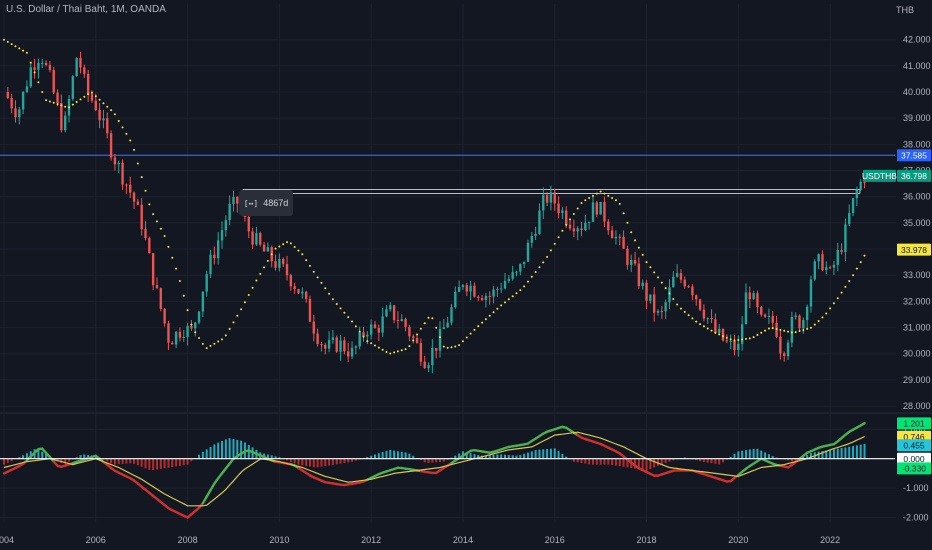 The image size is (932, 550). Describe the element at coordinates (917, 92) in the screenshot. I see `y-tick-label: 40.000` at that location.